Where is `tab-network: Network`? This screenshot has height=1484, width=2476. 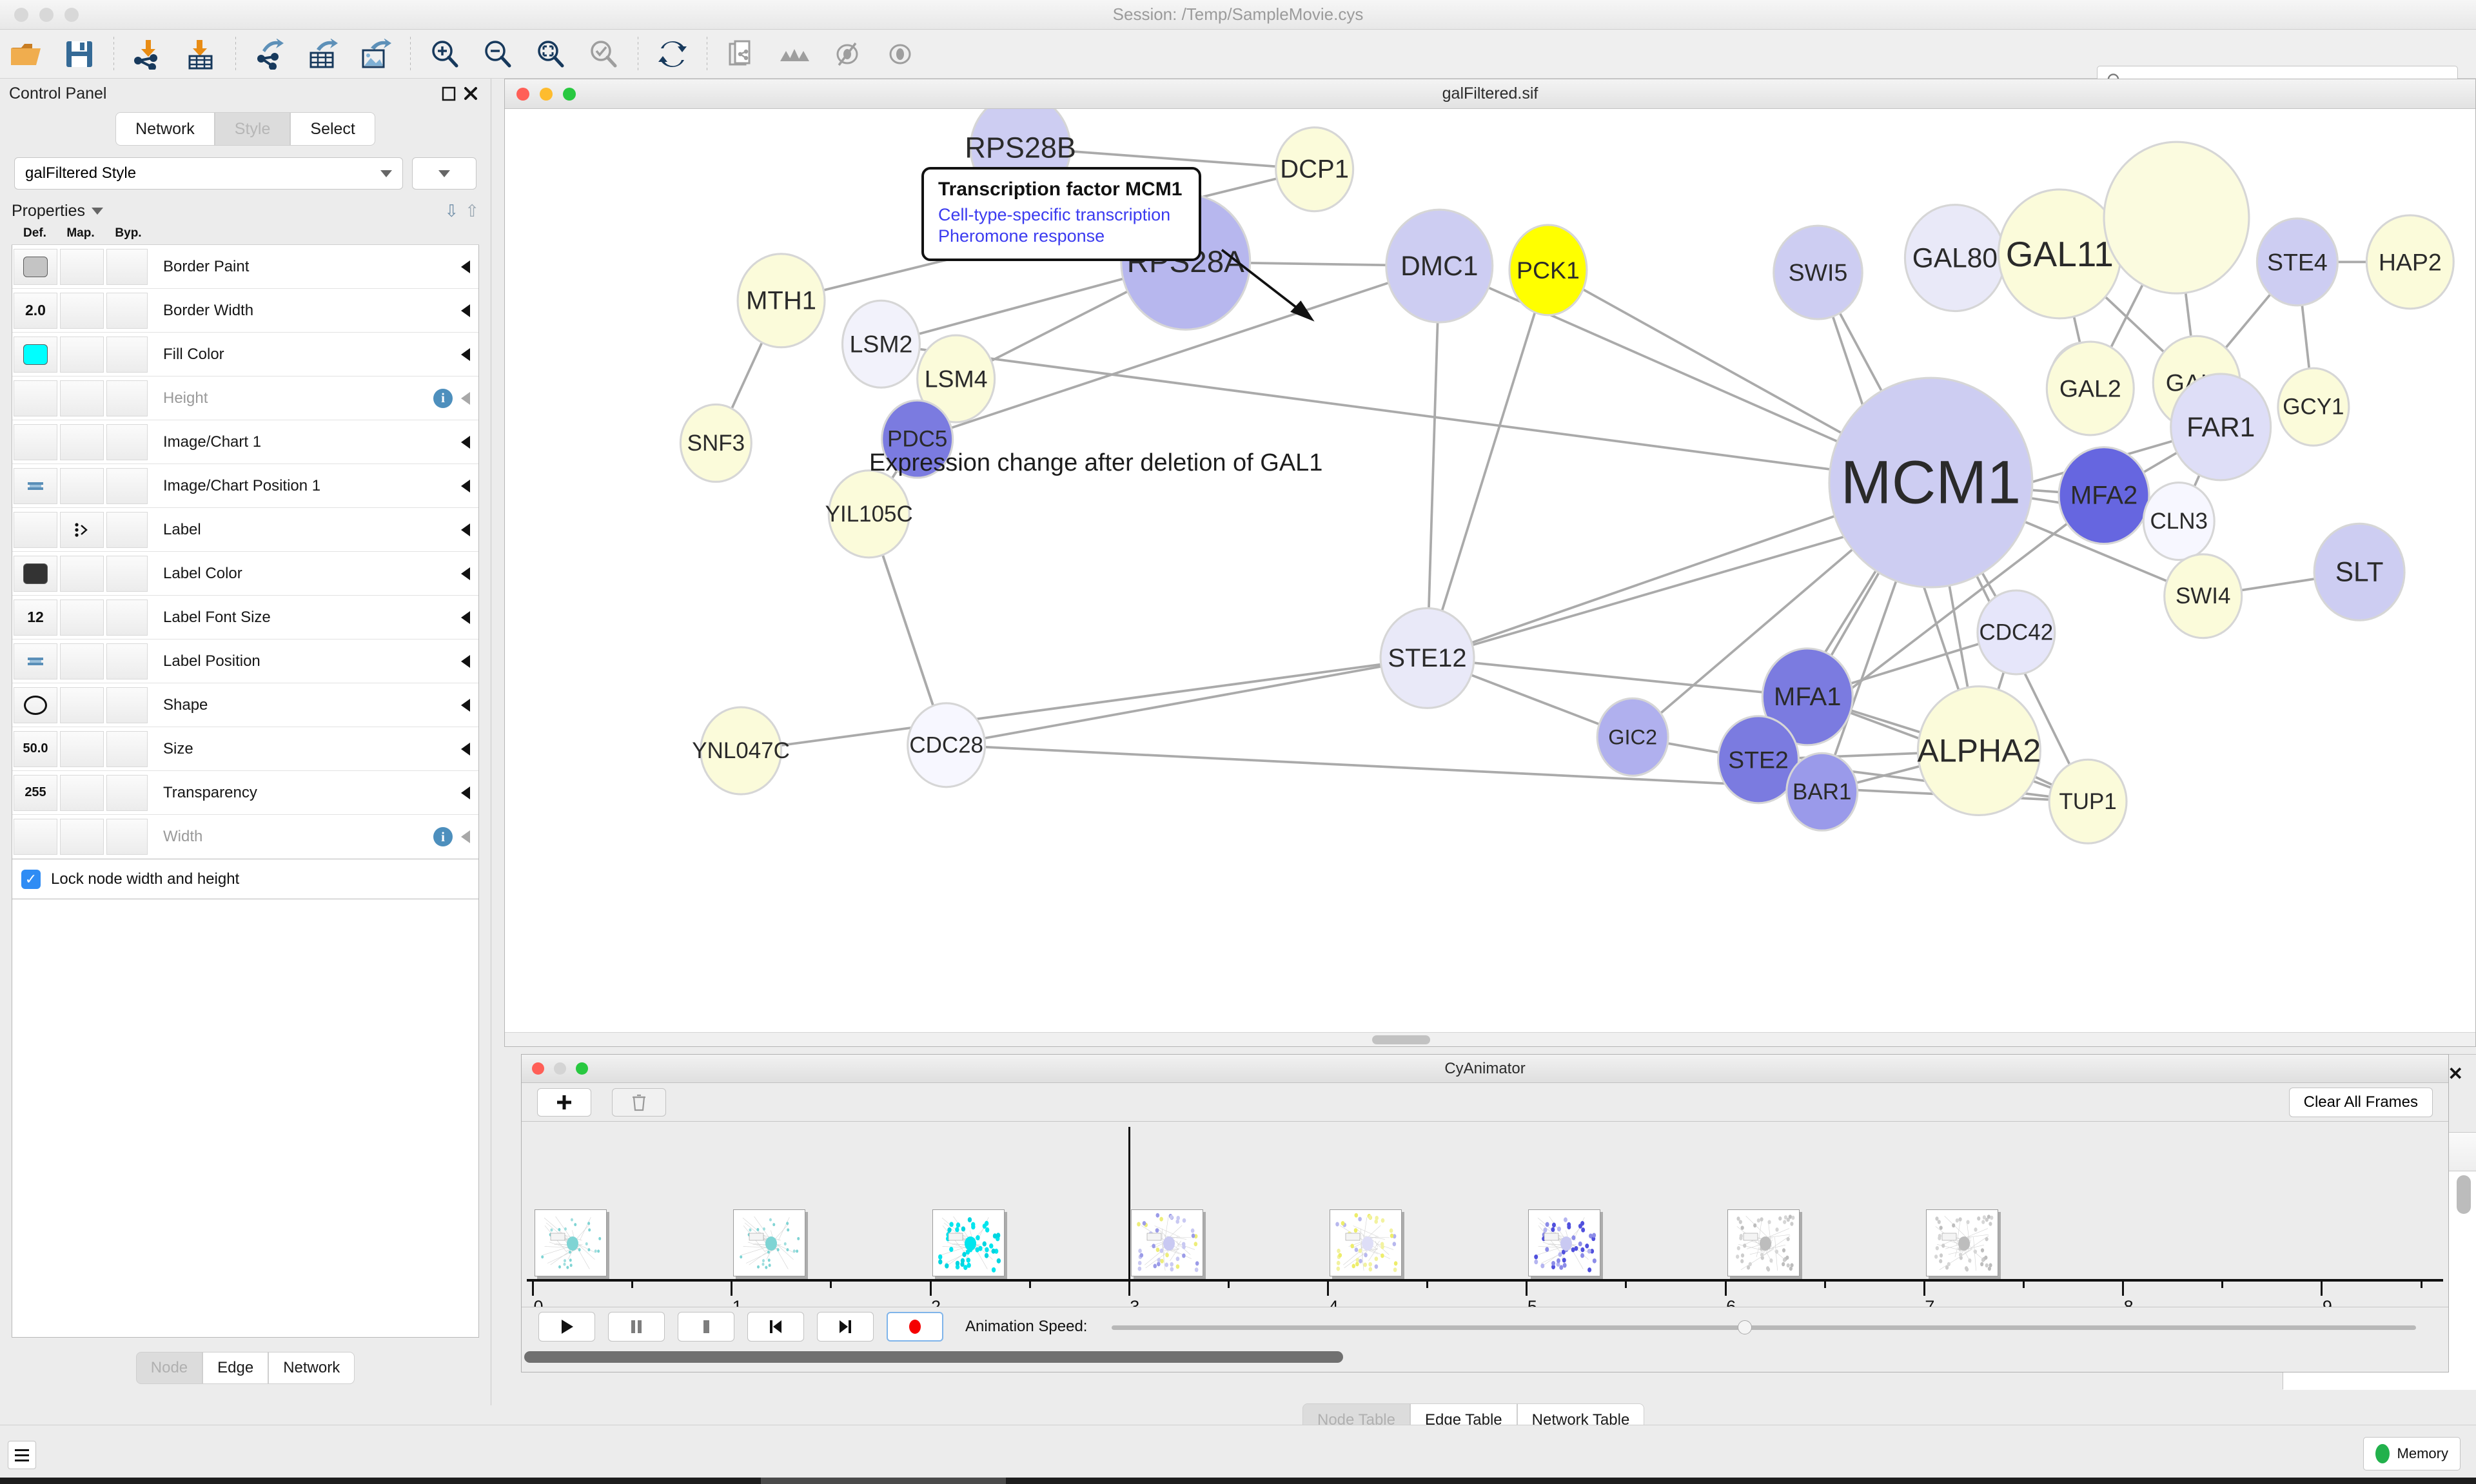
tab-network: Network is located at coordinates (165, 129).